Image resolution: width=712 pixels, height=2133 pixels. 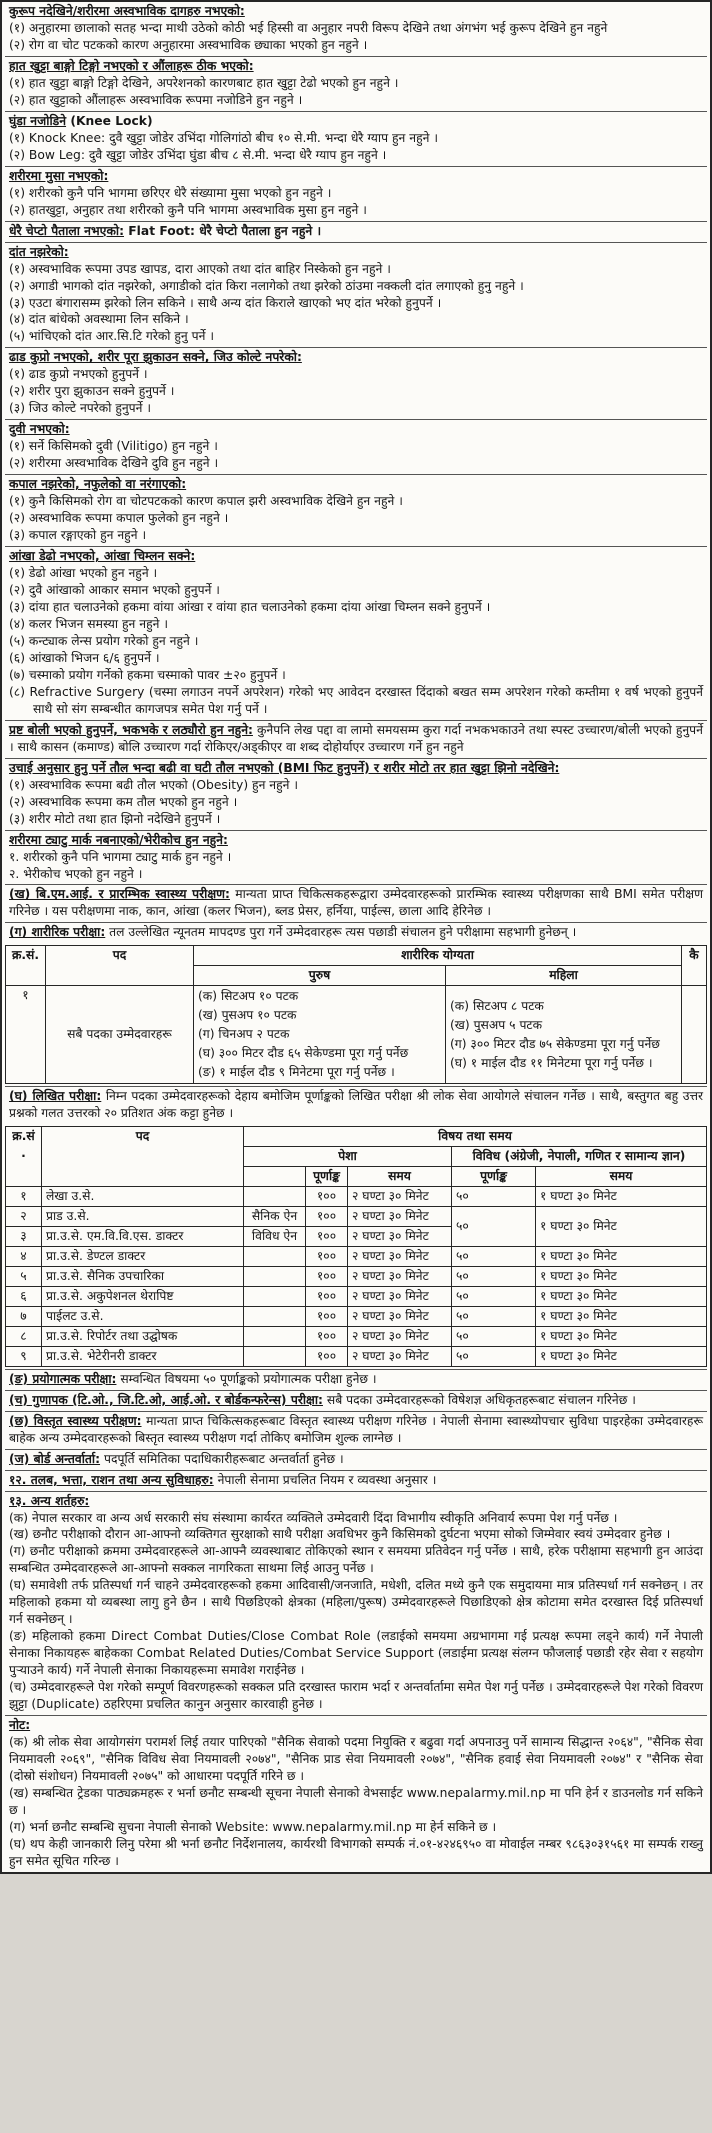 What do you see at coordinates (274, 1236) in the screenshot?
I see `table-cell: विविध ऐन` at bounding box center [274, 1236].